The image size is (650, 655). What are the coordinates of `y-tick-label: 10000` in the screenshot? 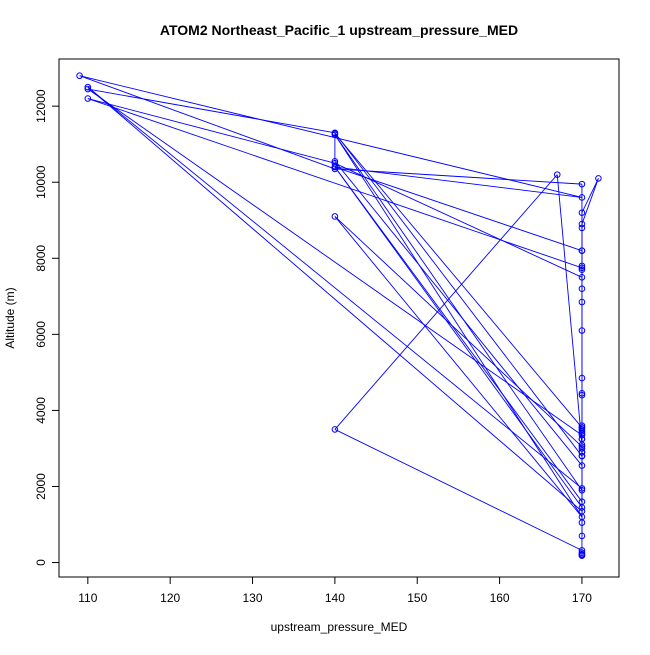 It's located at (41, 182).